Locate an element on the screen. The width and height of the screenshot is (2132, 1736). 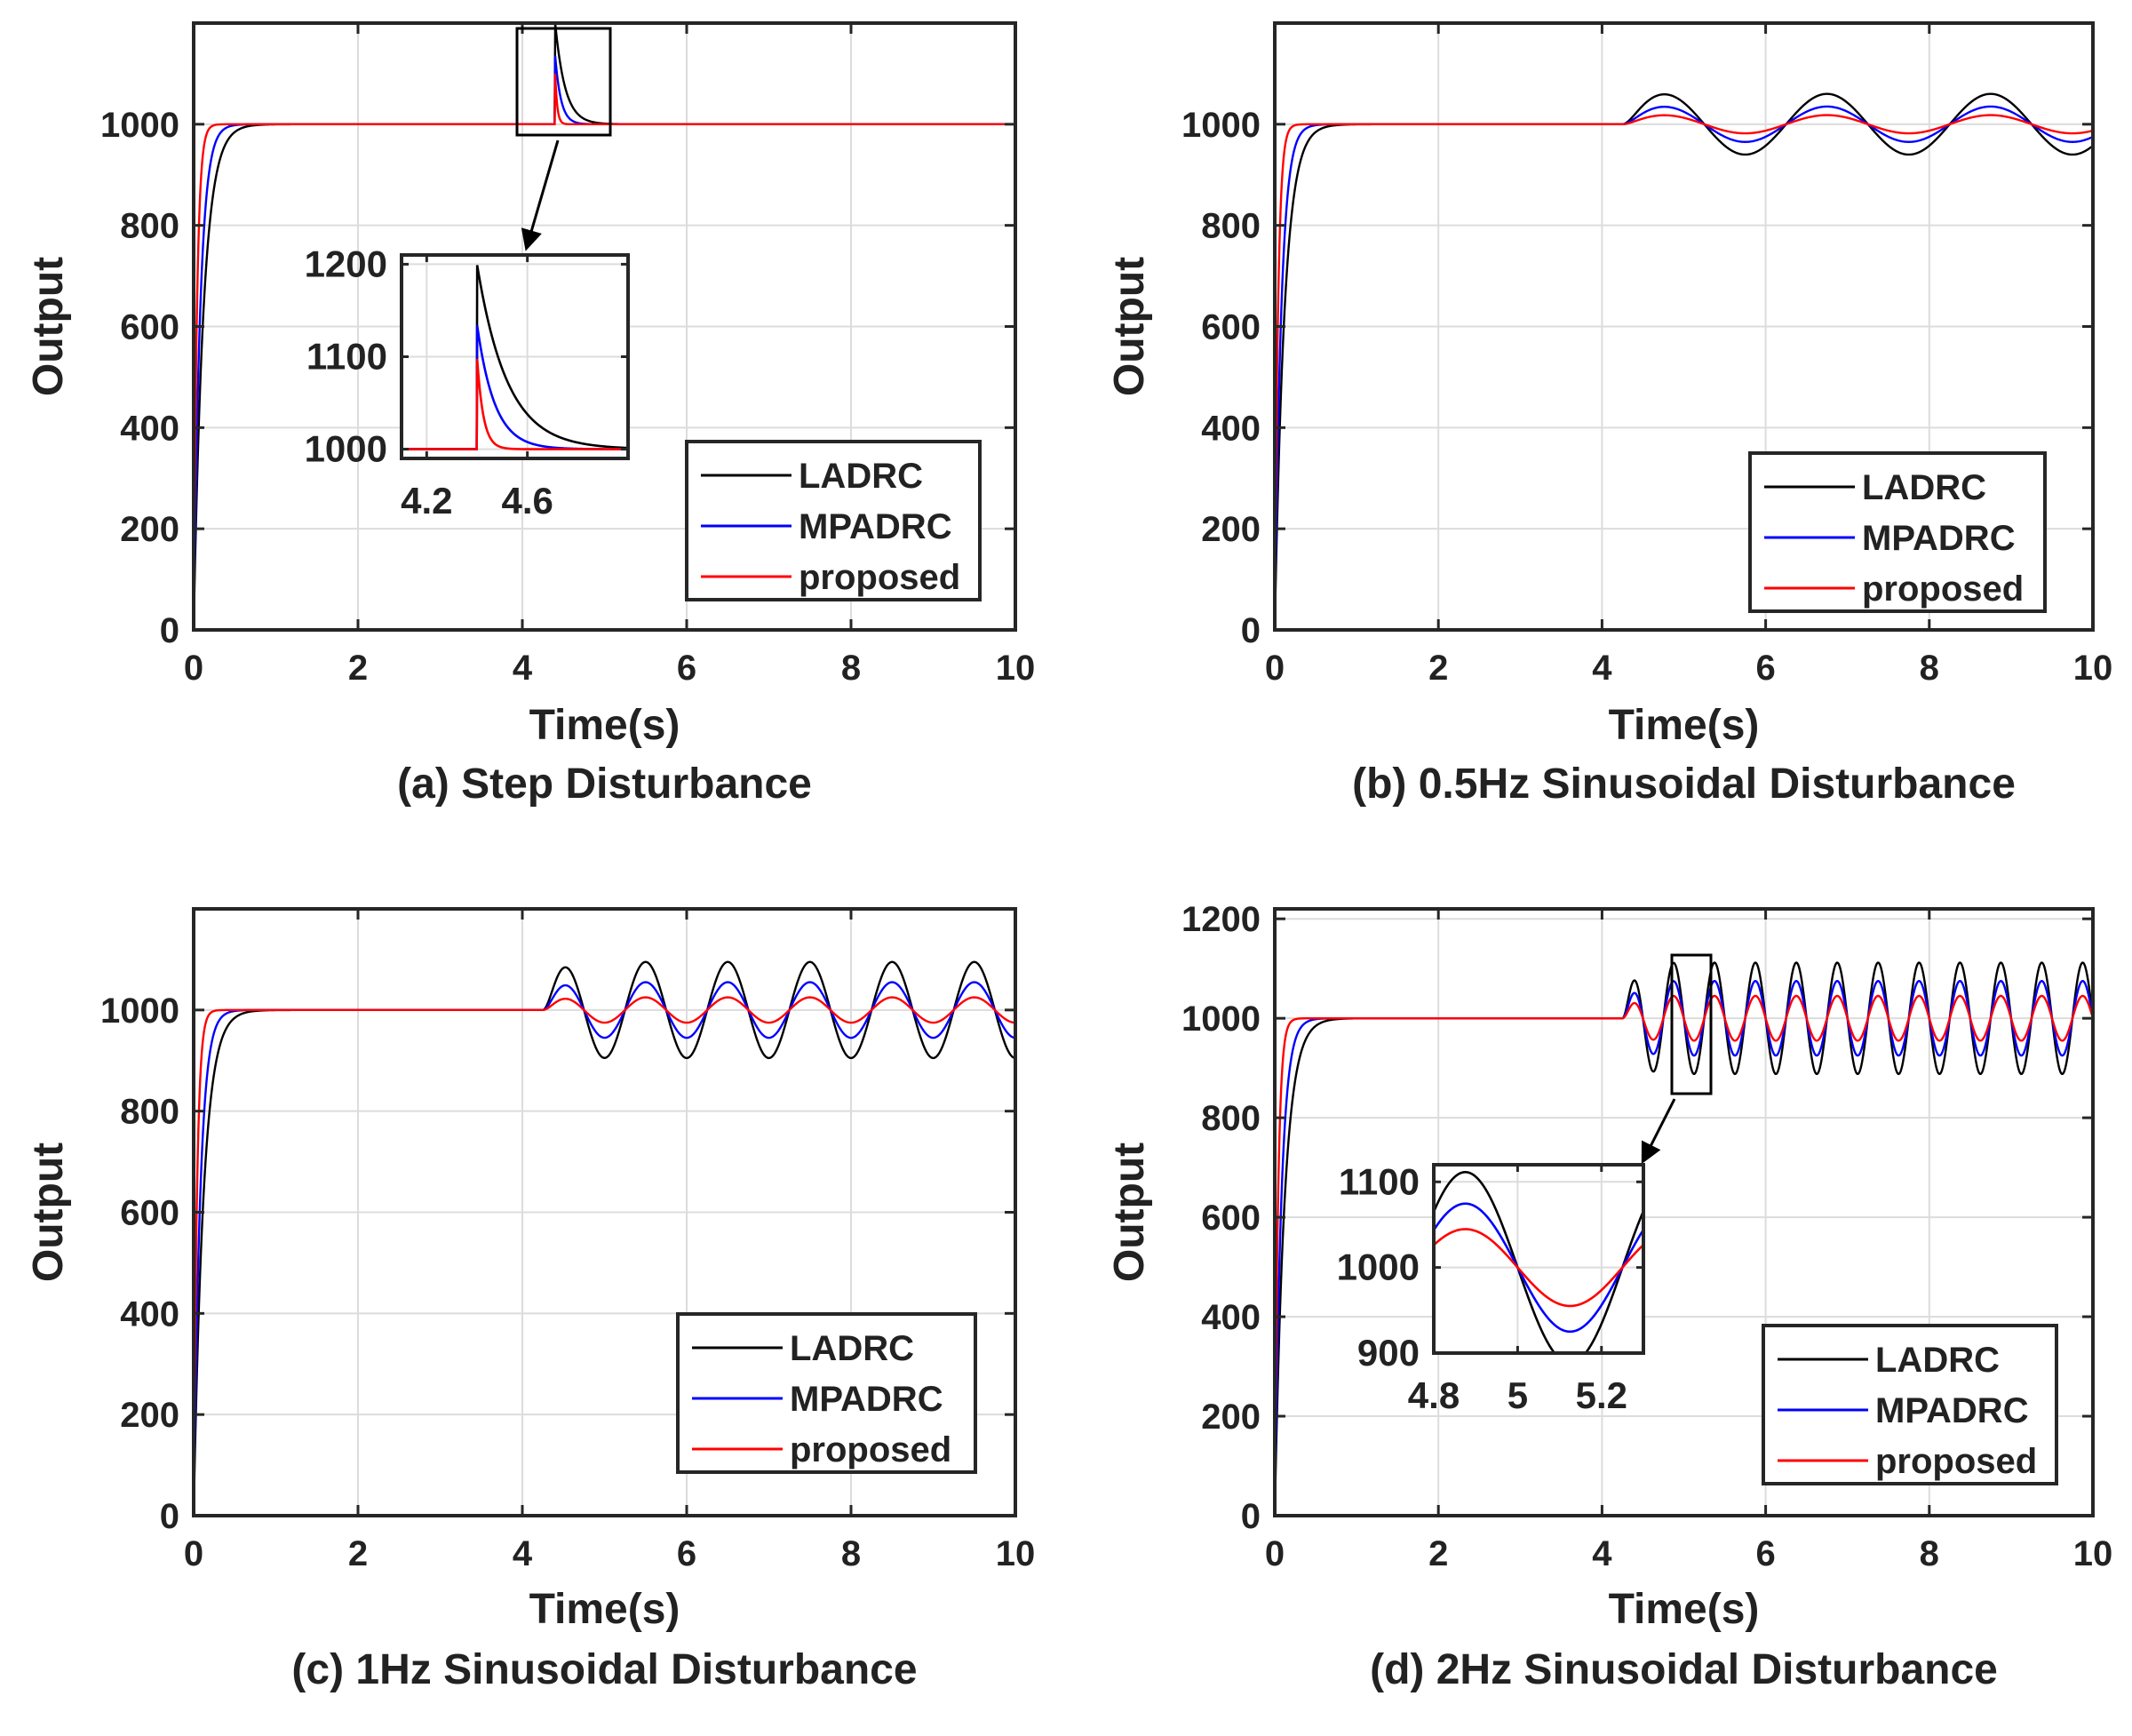
legend-label-ladrc: LADRC is located at coordinates (861, 476).